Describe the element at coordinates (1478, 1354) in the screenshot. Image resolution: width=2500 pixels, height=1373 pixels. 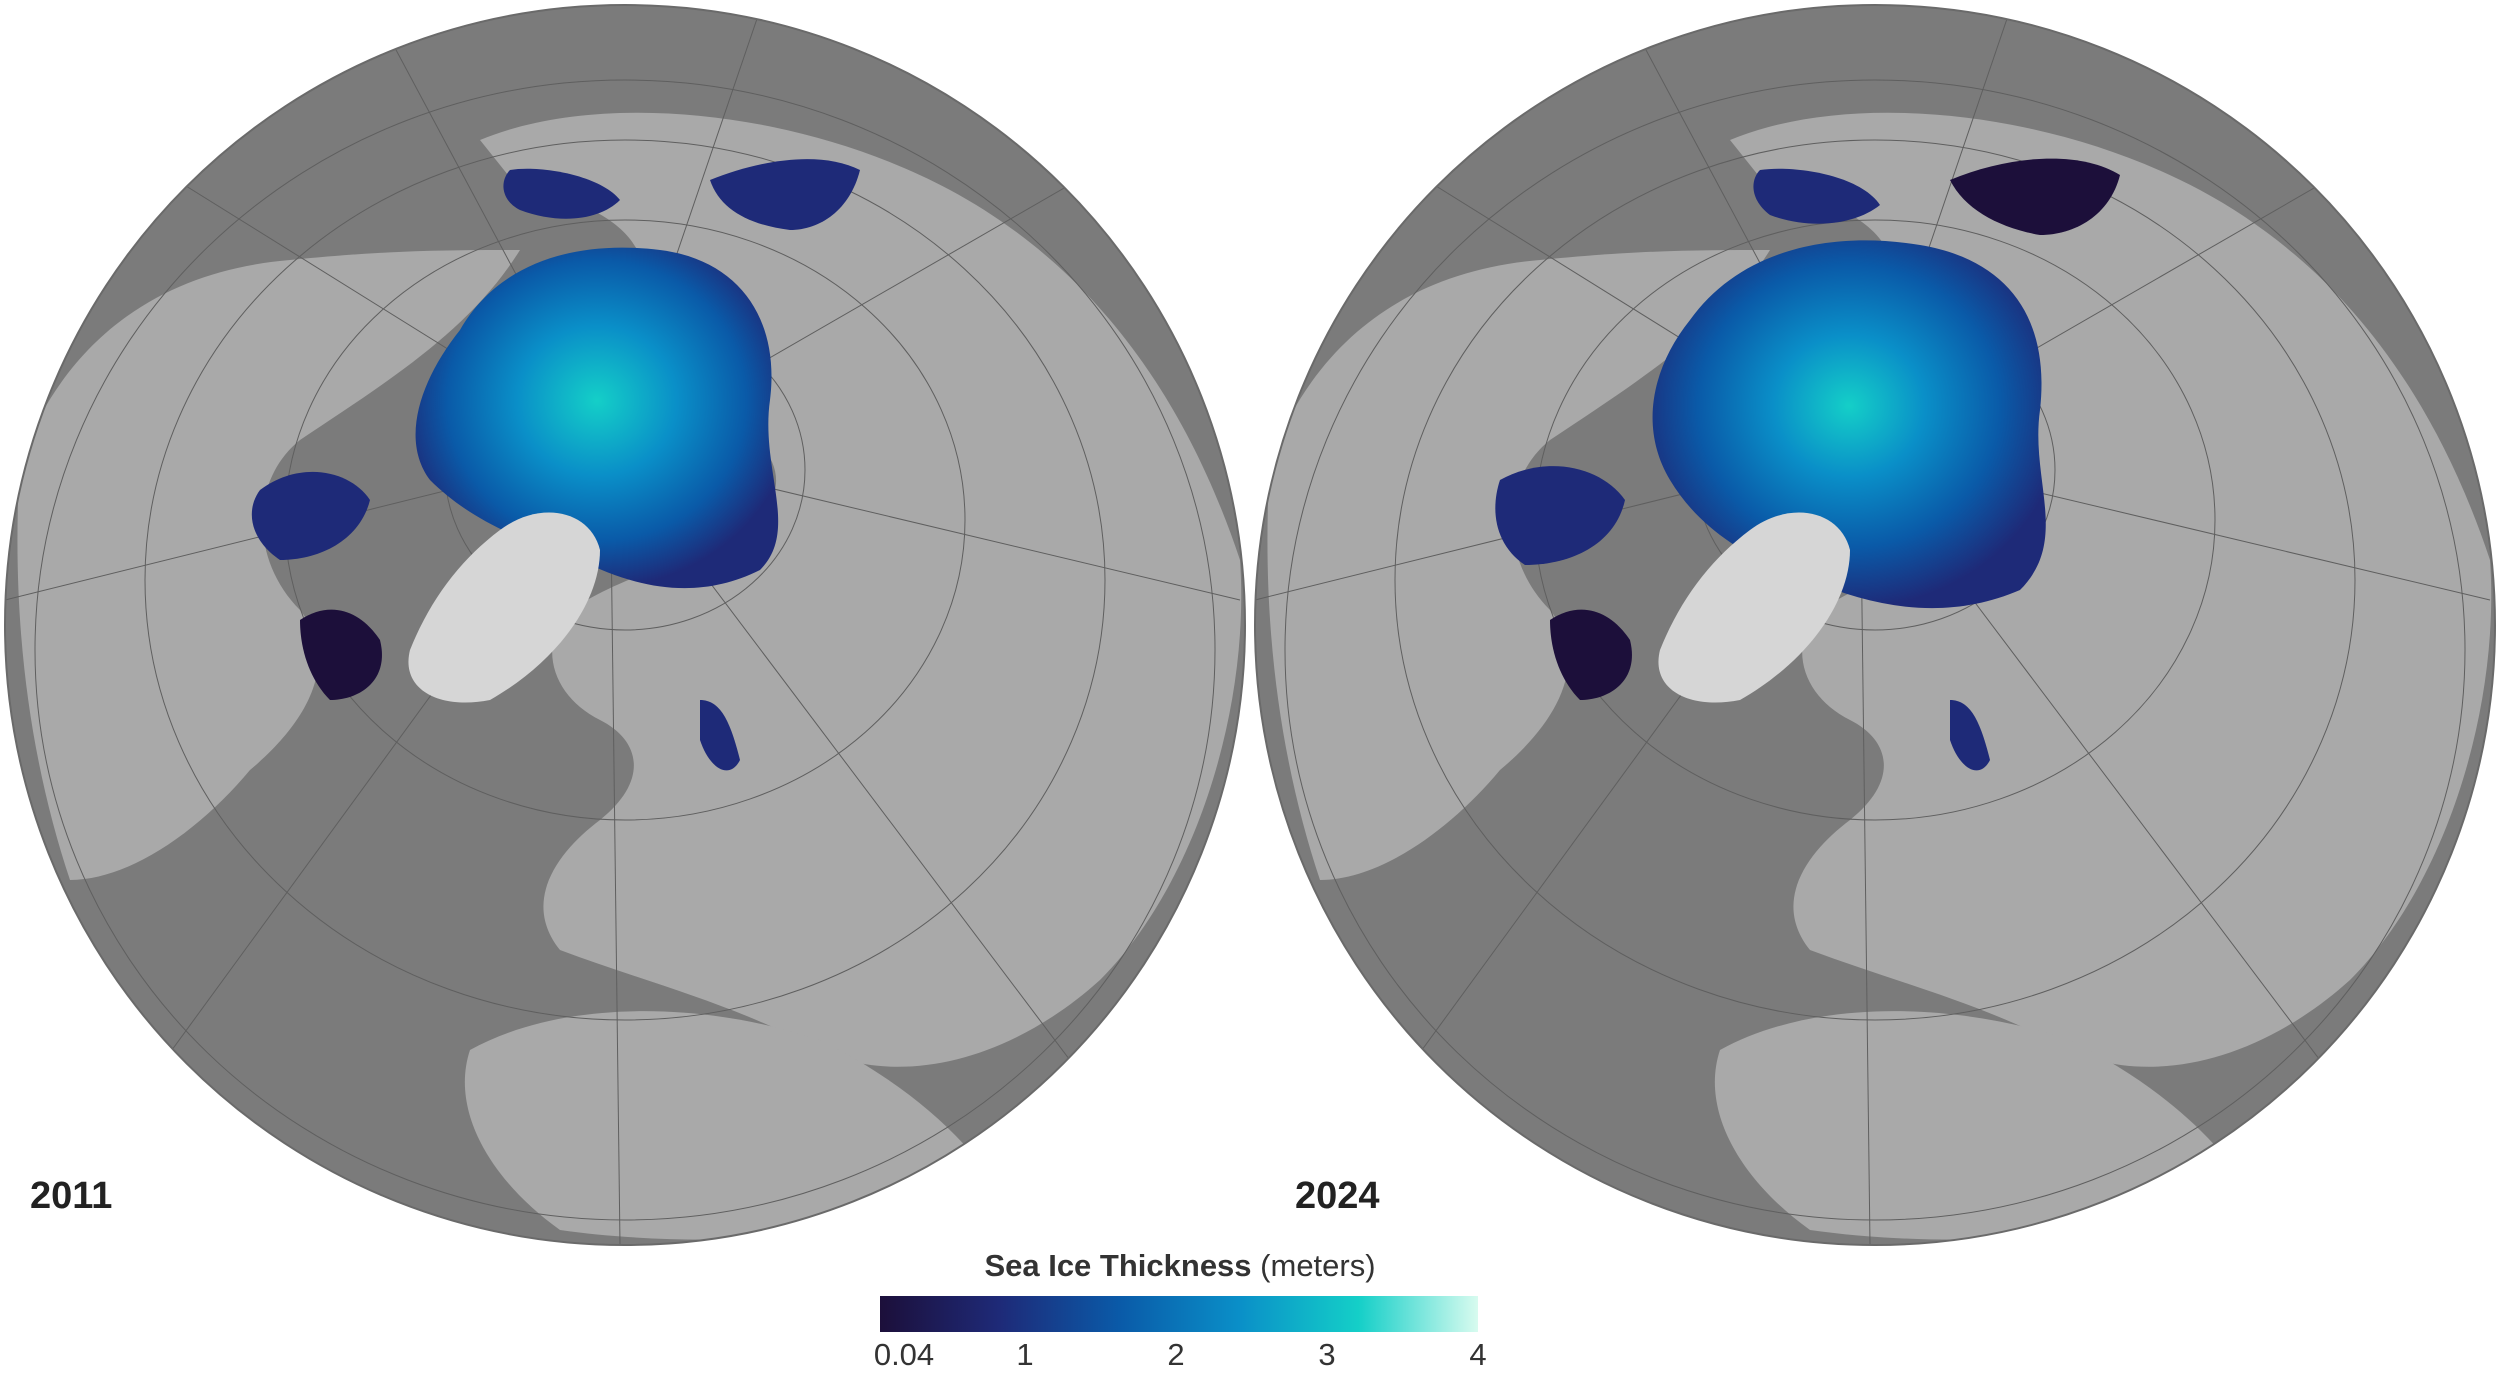
I see `legend-tick-label: 4` at that location.